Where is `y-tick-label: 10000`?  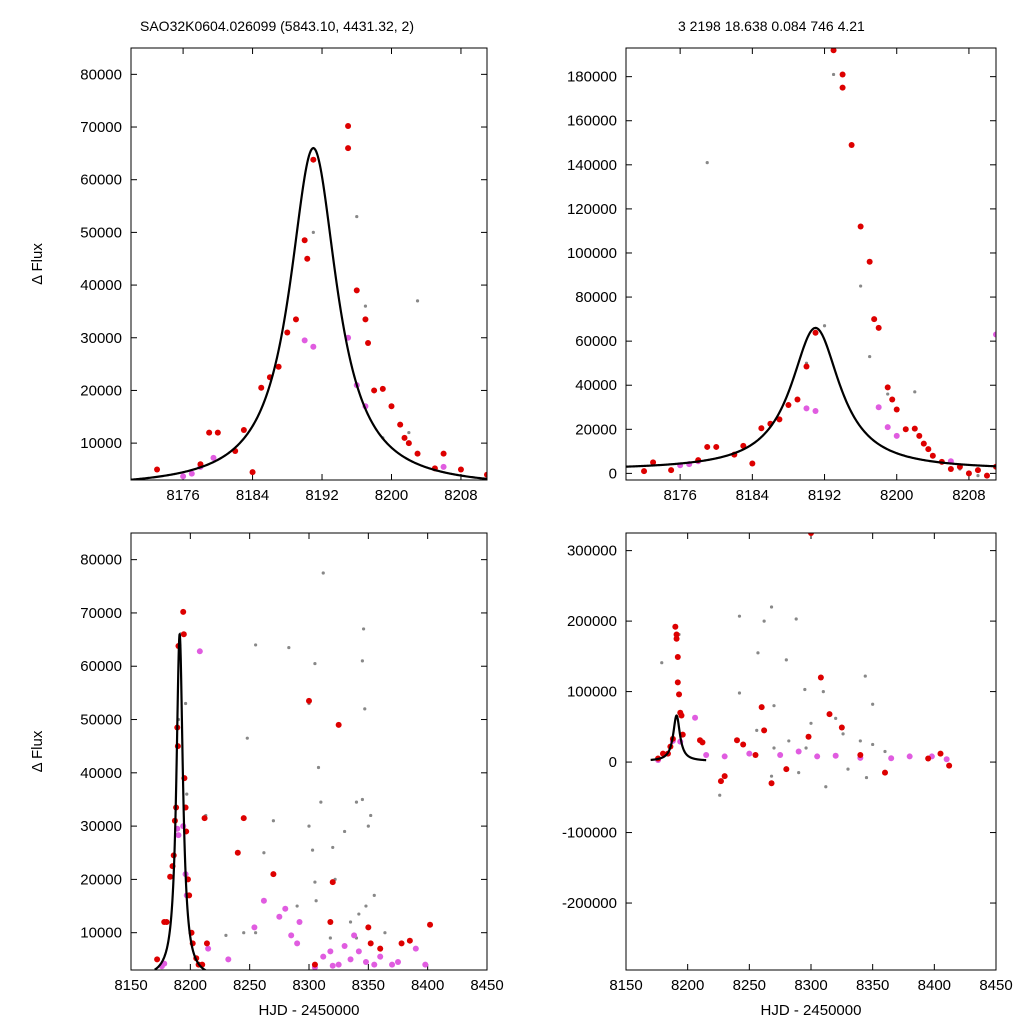 y-tick-label: 10000 is located at coordinates (101, 443).